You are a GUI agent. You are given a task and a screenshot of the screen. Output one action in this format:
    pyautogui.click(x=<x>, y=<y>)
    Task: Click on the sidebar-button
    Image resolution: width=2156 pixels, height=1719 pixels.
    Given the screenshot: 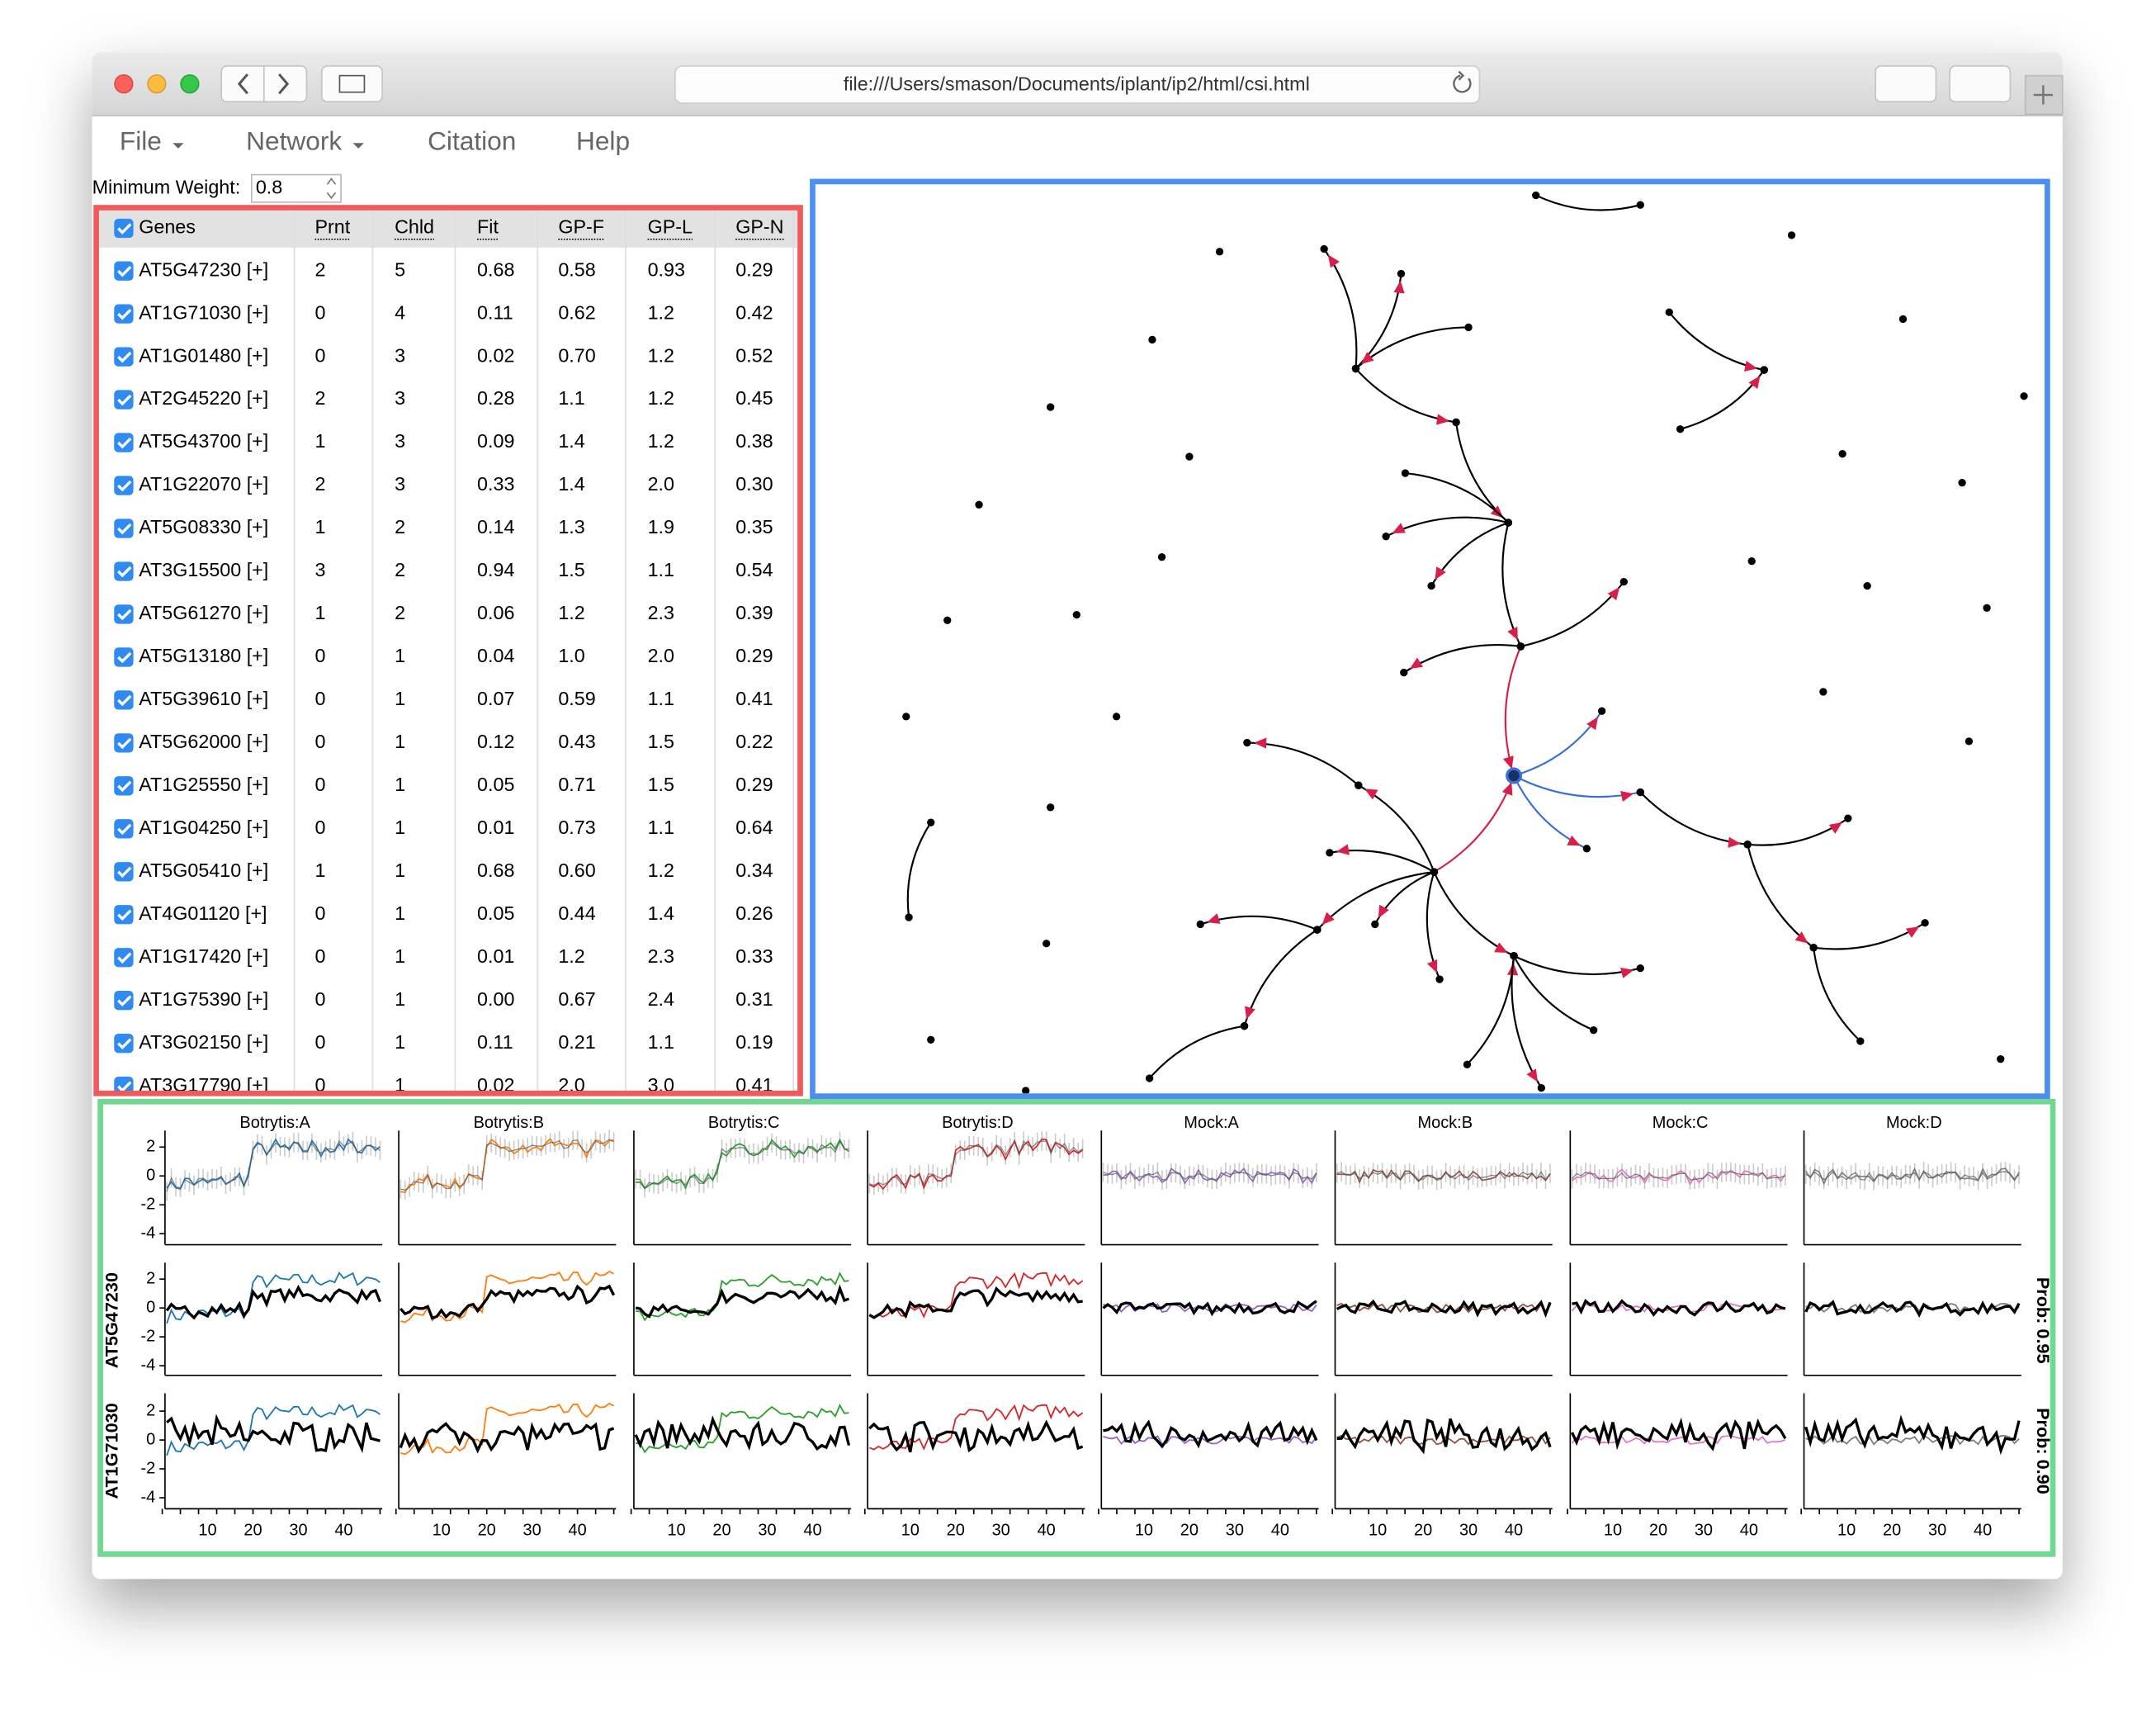 What is the action you would take?
    pyautogui.click(x=351, y=84)
    